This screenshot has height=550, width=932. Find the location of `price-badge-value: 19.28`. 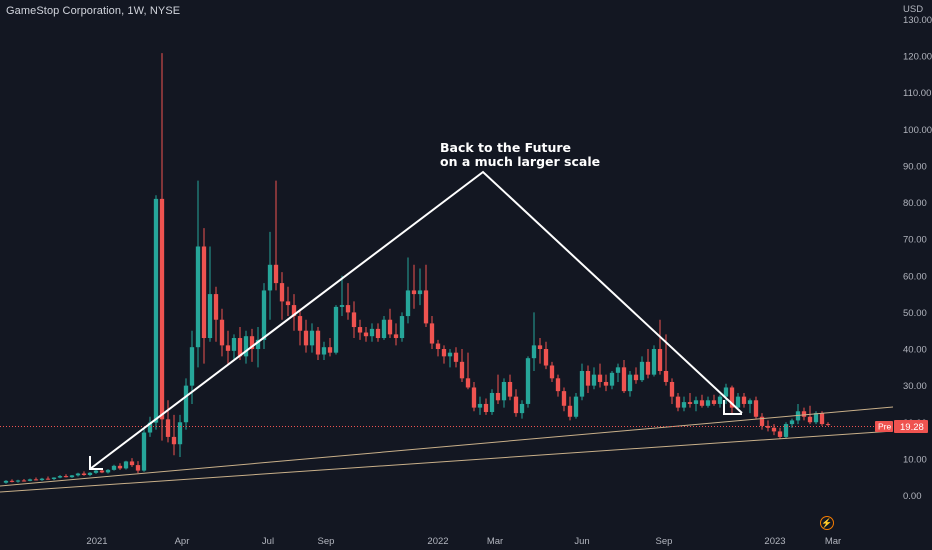

price-badge-value: 19.28 is located at coordinates (912, 427).